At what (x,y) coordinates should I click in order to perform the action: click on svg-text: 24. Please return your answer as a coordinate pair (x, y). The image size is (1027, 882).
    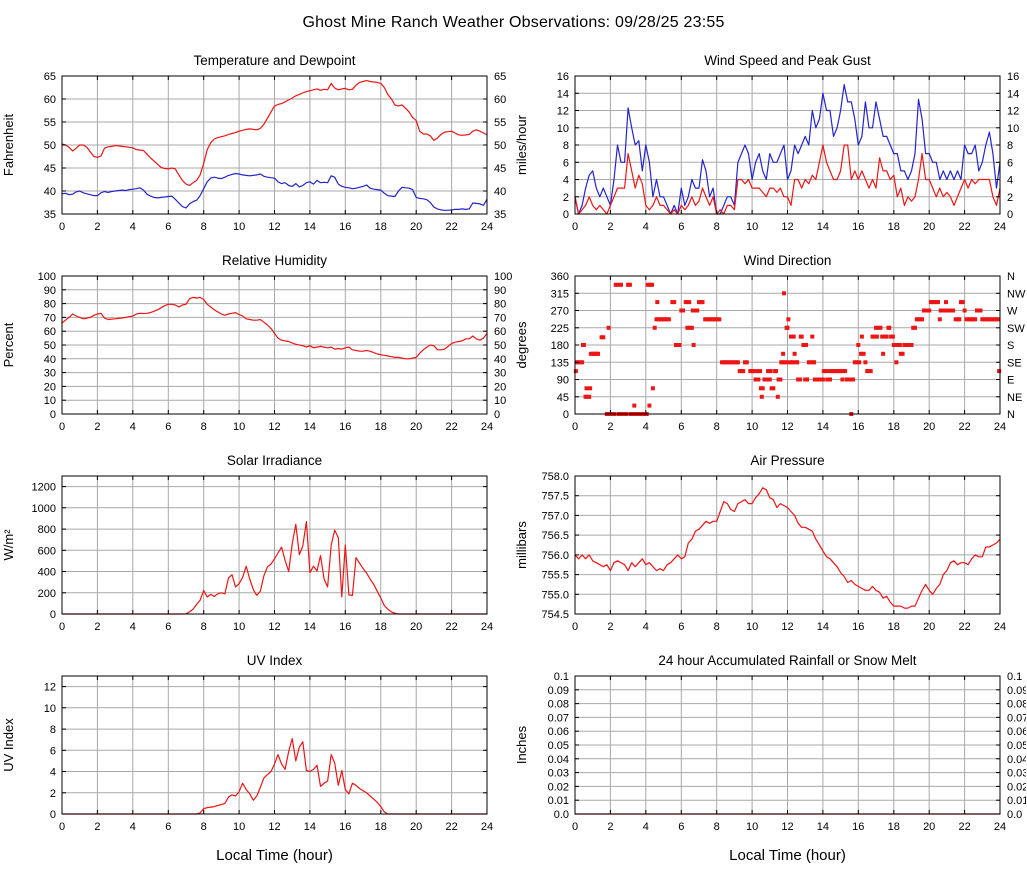
    Looking at the image, I should click on (1000, 427).